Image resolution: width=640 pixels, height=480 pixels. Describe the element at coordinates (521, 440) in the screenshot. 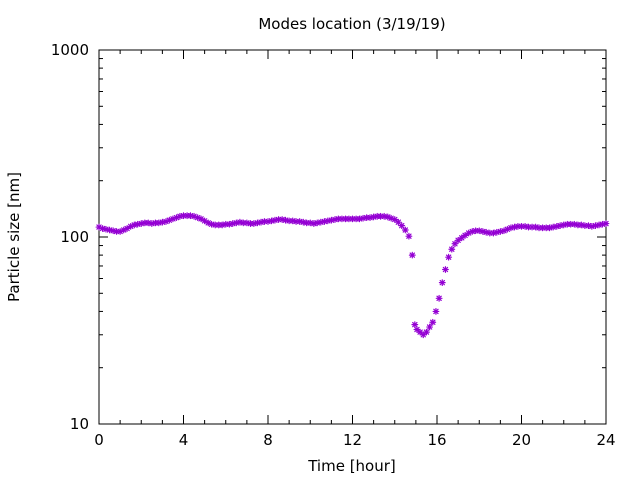

I see `x-tick-label: 20` at that location.